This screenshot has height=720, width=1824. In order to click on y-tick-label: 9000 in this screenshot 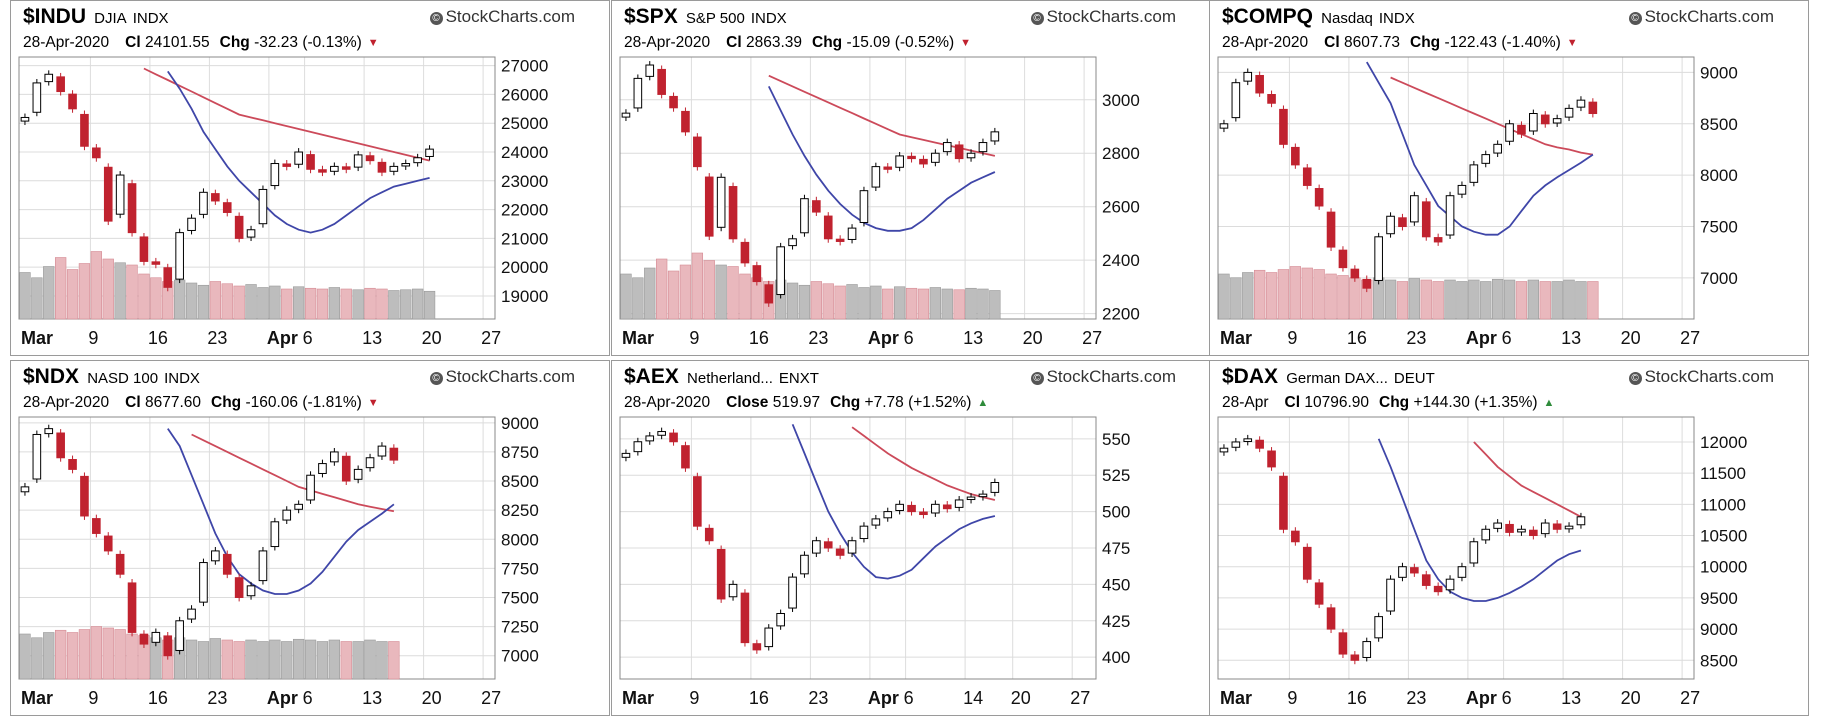, I will do `click(520, 423)`.